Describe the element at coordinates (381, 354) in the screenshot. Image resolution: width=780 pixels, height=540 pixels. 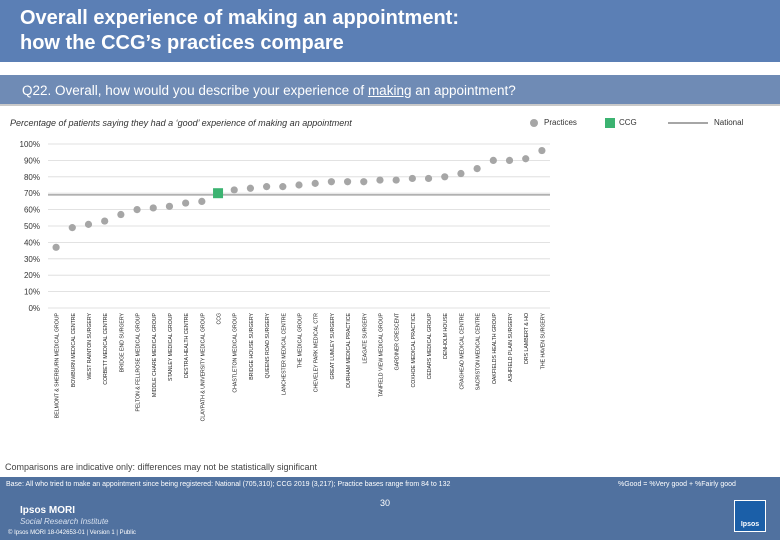
I see `x-category-label: TANFIELD VIEW MEDICAL GROUP` at that location.